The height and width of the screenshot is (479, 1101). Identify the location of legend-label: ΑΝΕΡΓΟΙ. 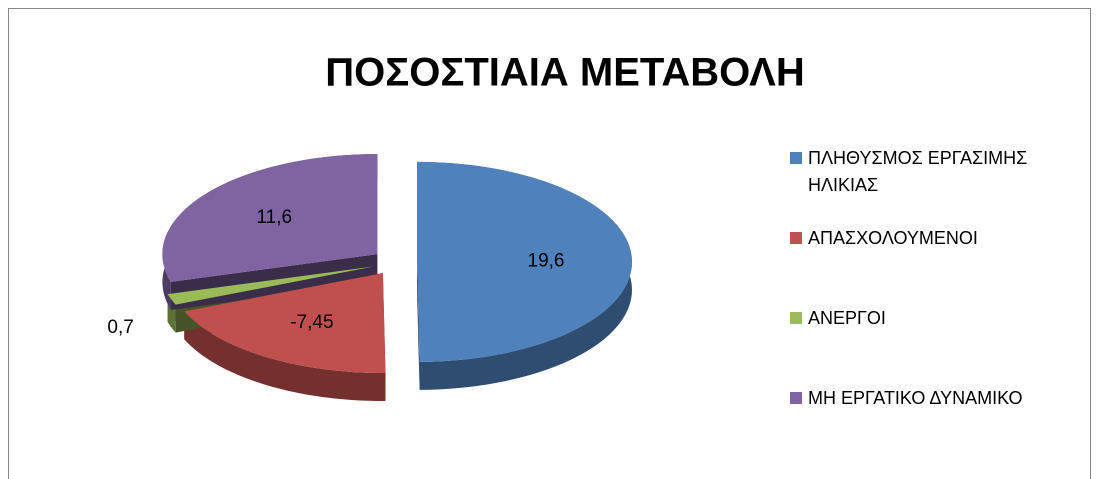
(847, 318).